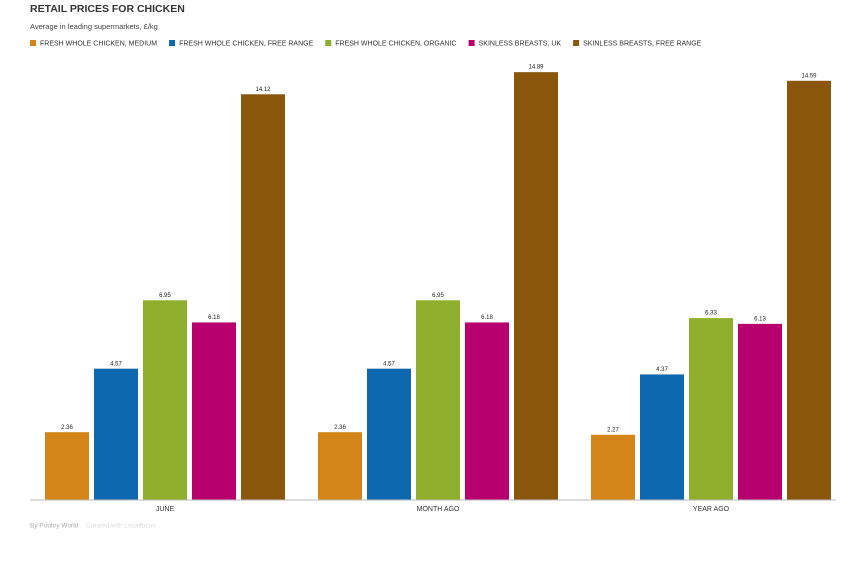 The width and height of the screenshot is (848, 565). Describe the element at coordinates (760, 319) in the screenshot. I see `value-label: 6.13` at that location.